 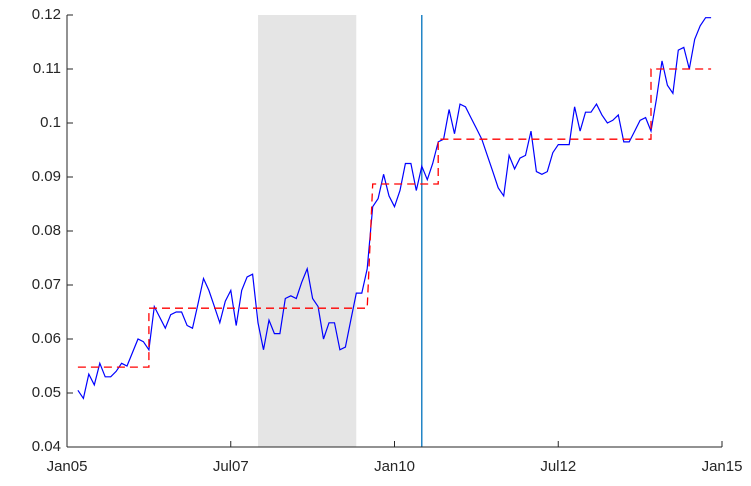 I want to click on y-tick-label: 0.07, so click(x=46, y=284).